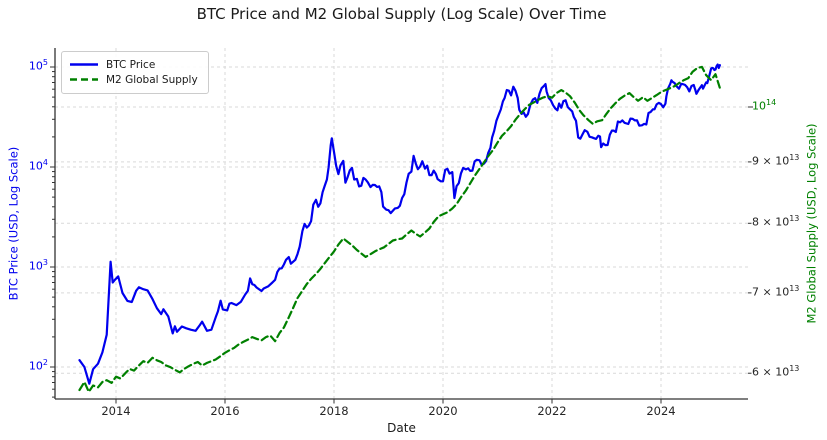  I want to click on left-tick-label: 10⁵, so click(38, 65).